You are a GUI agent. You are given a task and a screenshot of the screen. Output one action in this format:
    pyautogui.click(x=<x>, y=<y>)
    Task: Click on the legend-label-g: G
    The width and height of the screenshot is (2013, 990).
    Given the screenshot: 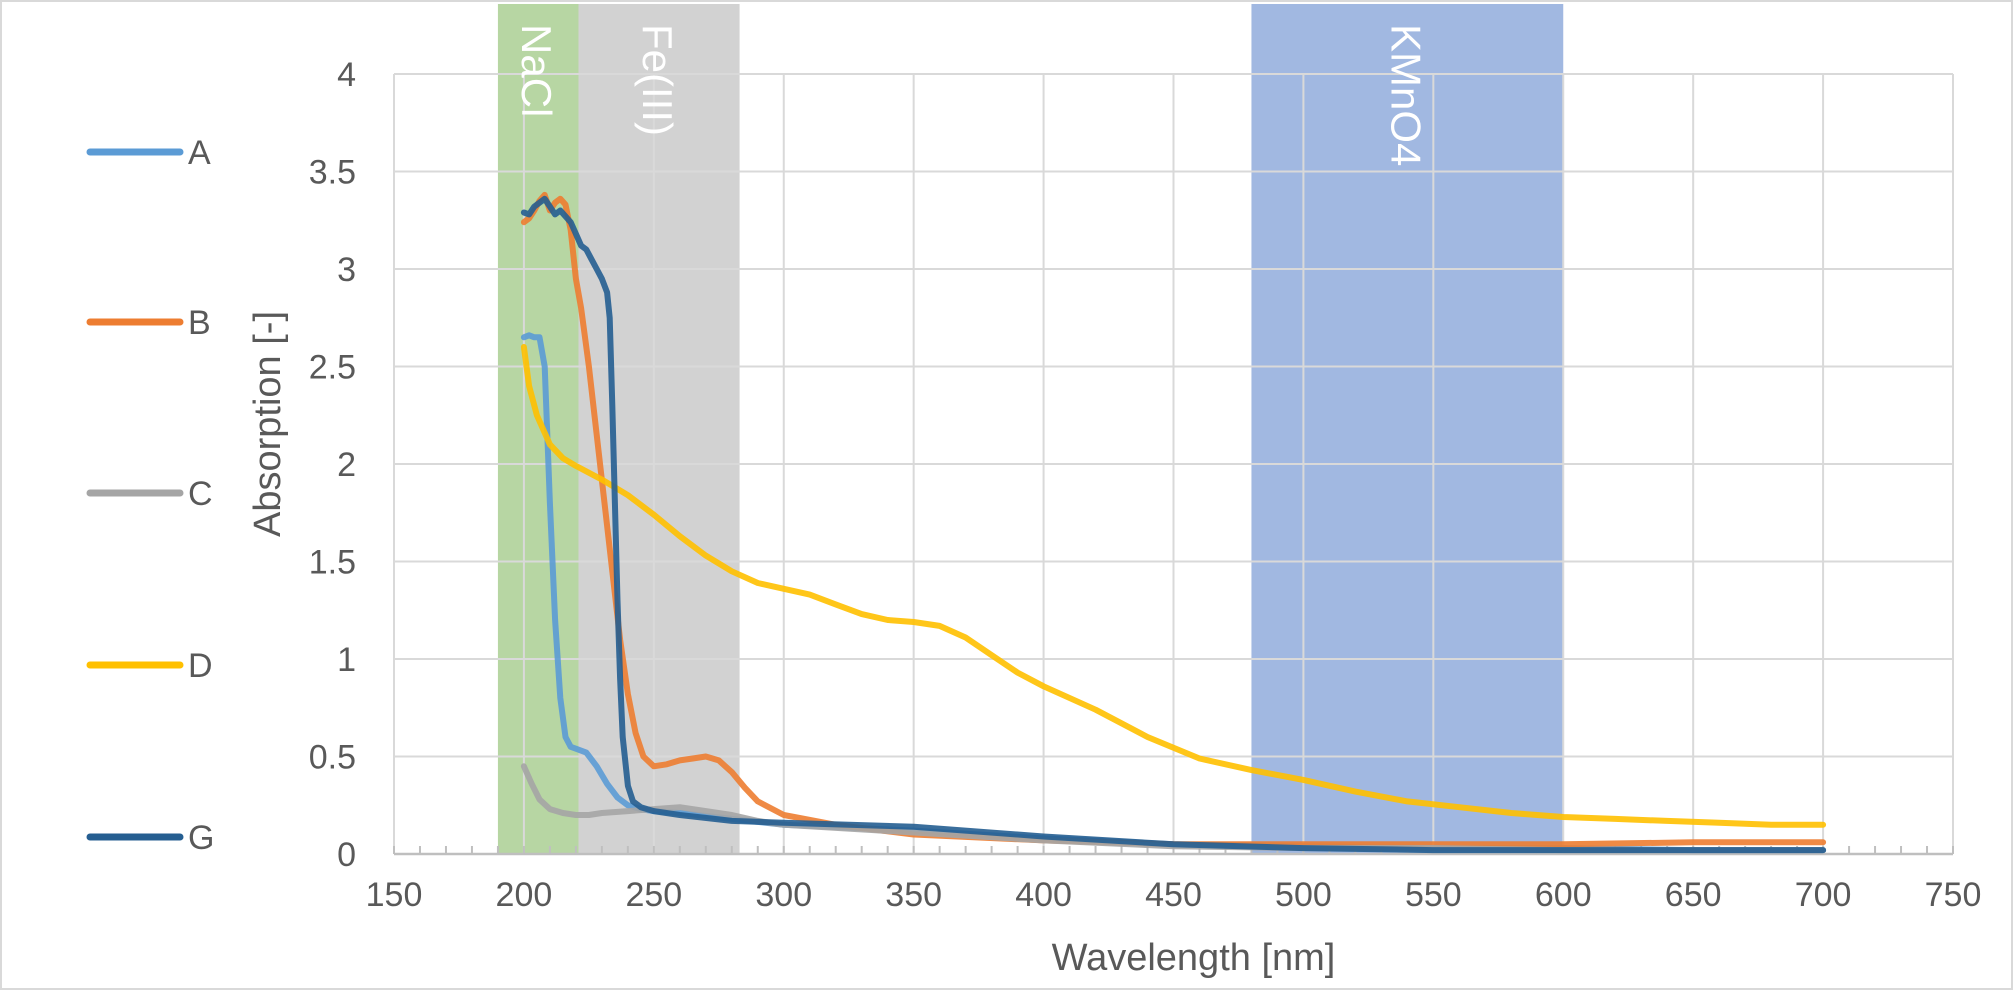 What is the action you would take?
    pyautogui.click(x=201, y=838)
    